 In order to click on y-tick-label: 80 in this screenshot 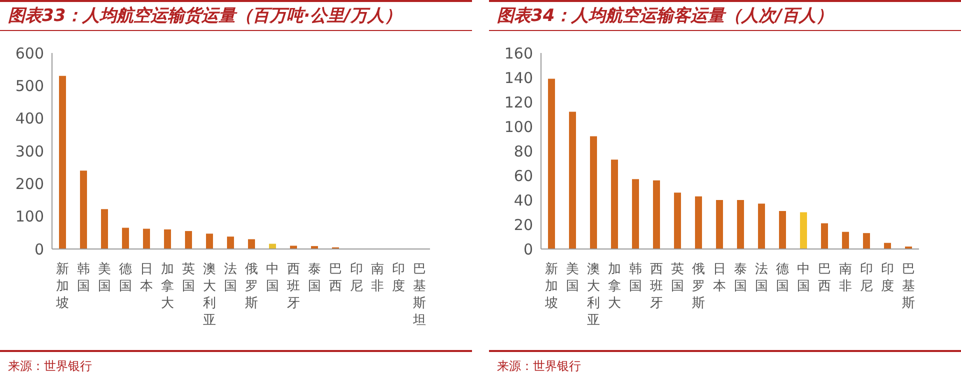, I will do `click(523, 151)`.